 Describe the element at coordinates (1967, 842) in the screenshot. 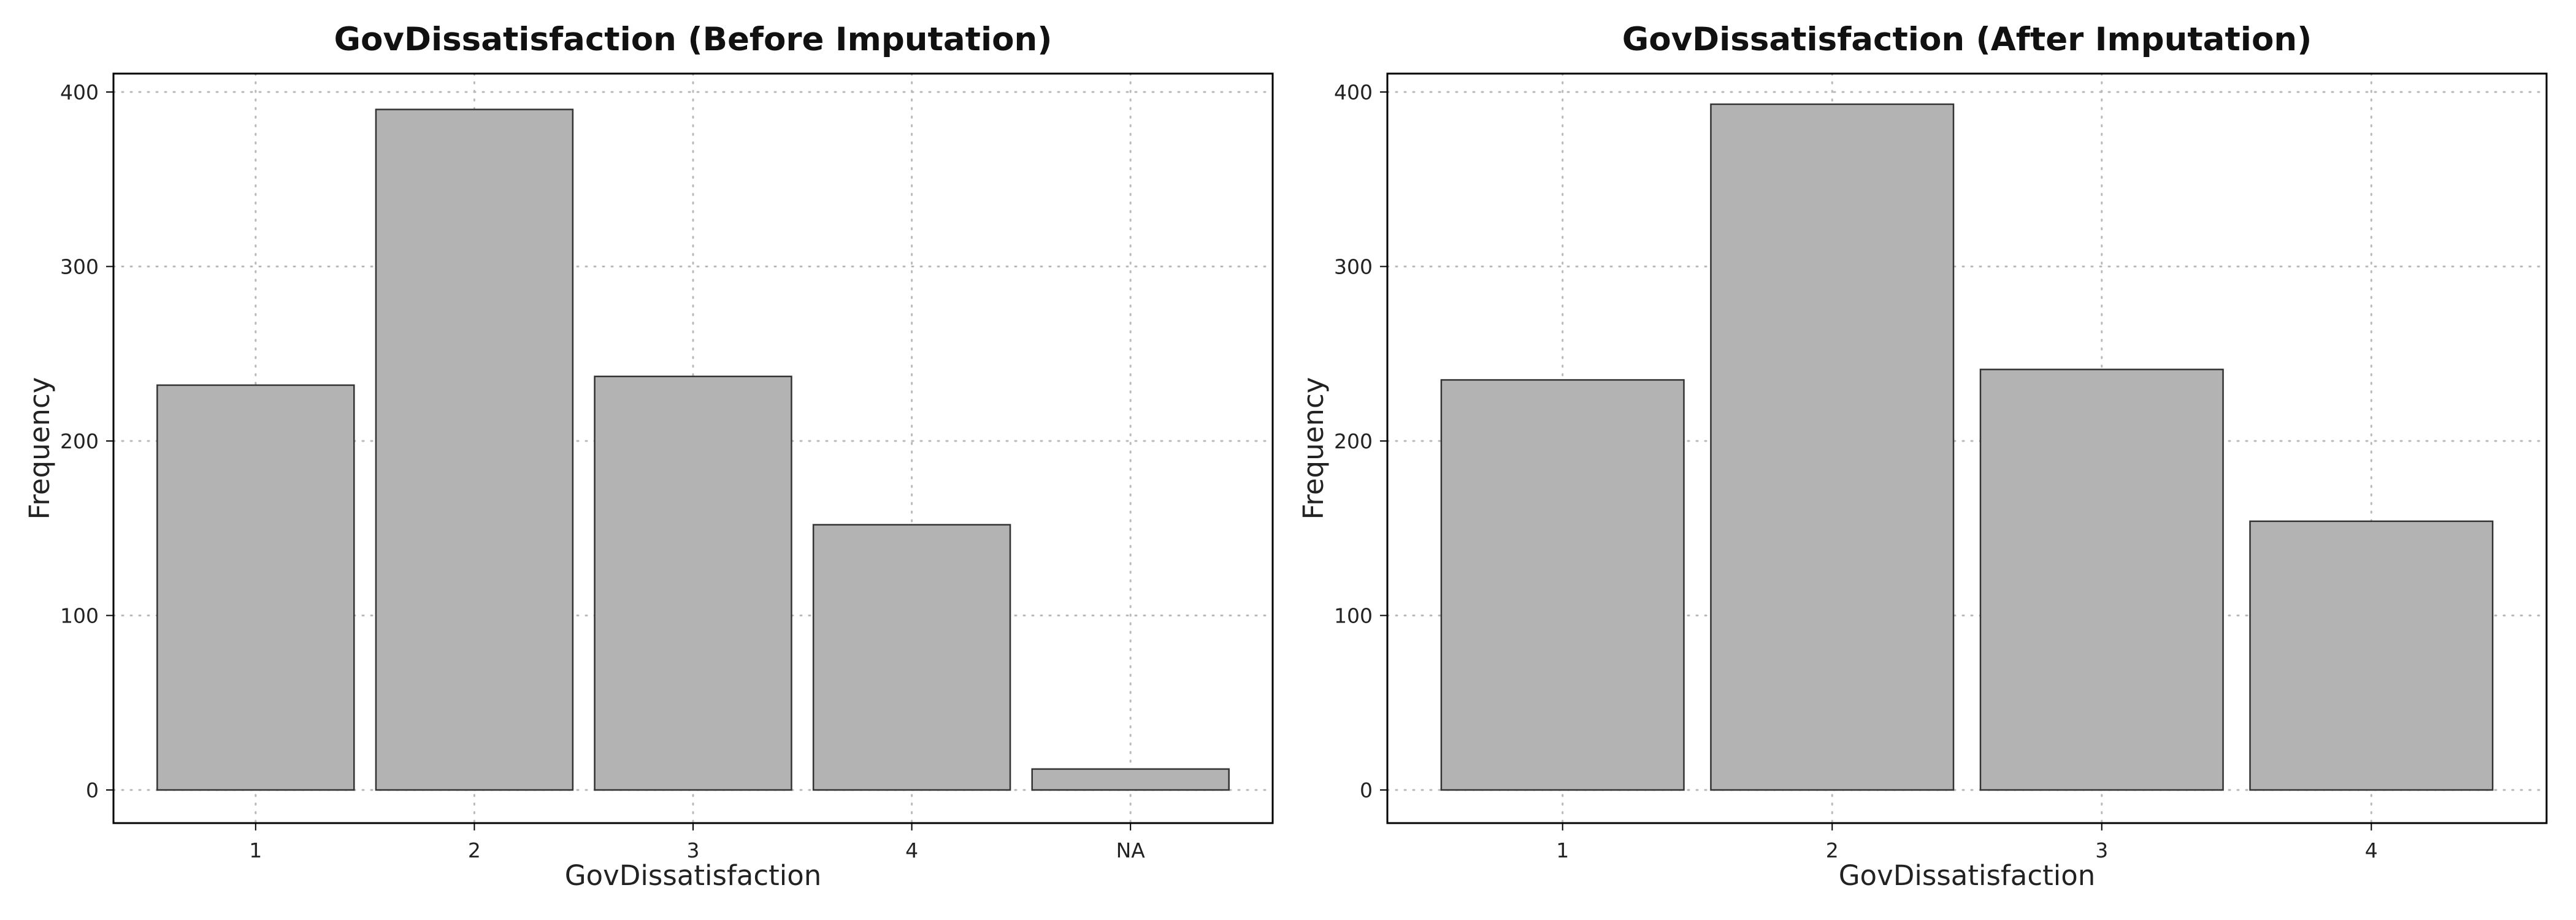

I see `x-ticks: 1 2 3 4` at that location.